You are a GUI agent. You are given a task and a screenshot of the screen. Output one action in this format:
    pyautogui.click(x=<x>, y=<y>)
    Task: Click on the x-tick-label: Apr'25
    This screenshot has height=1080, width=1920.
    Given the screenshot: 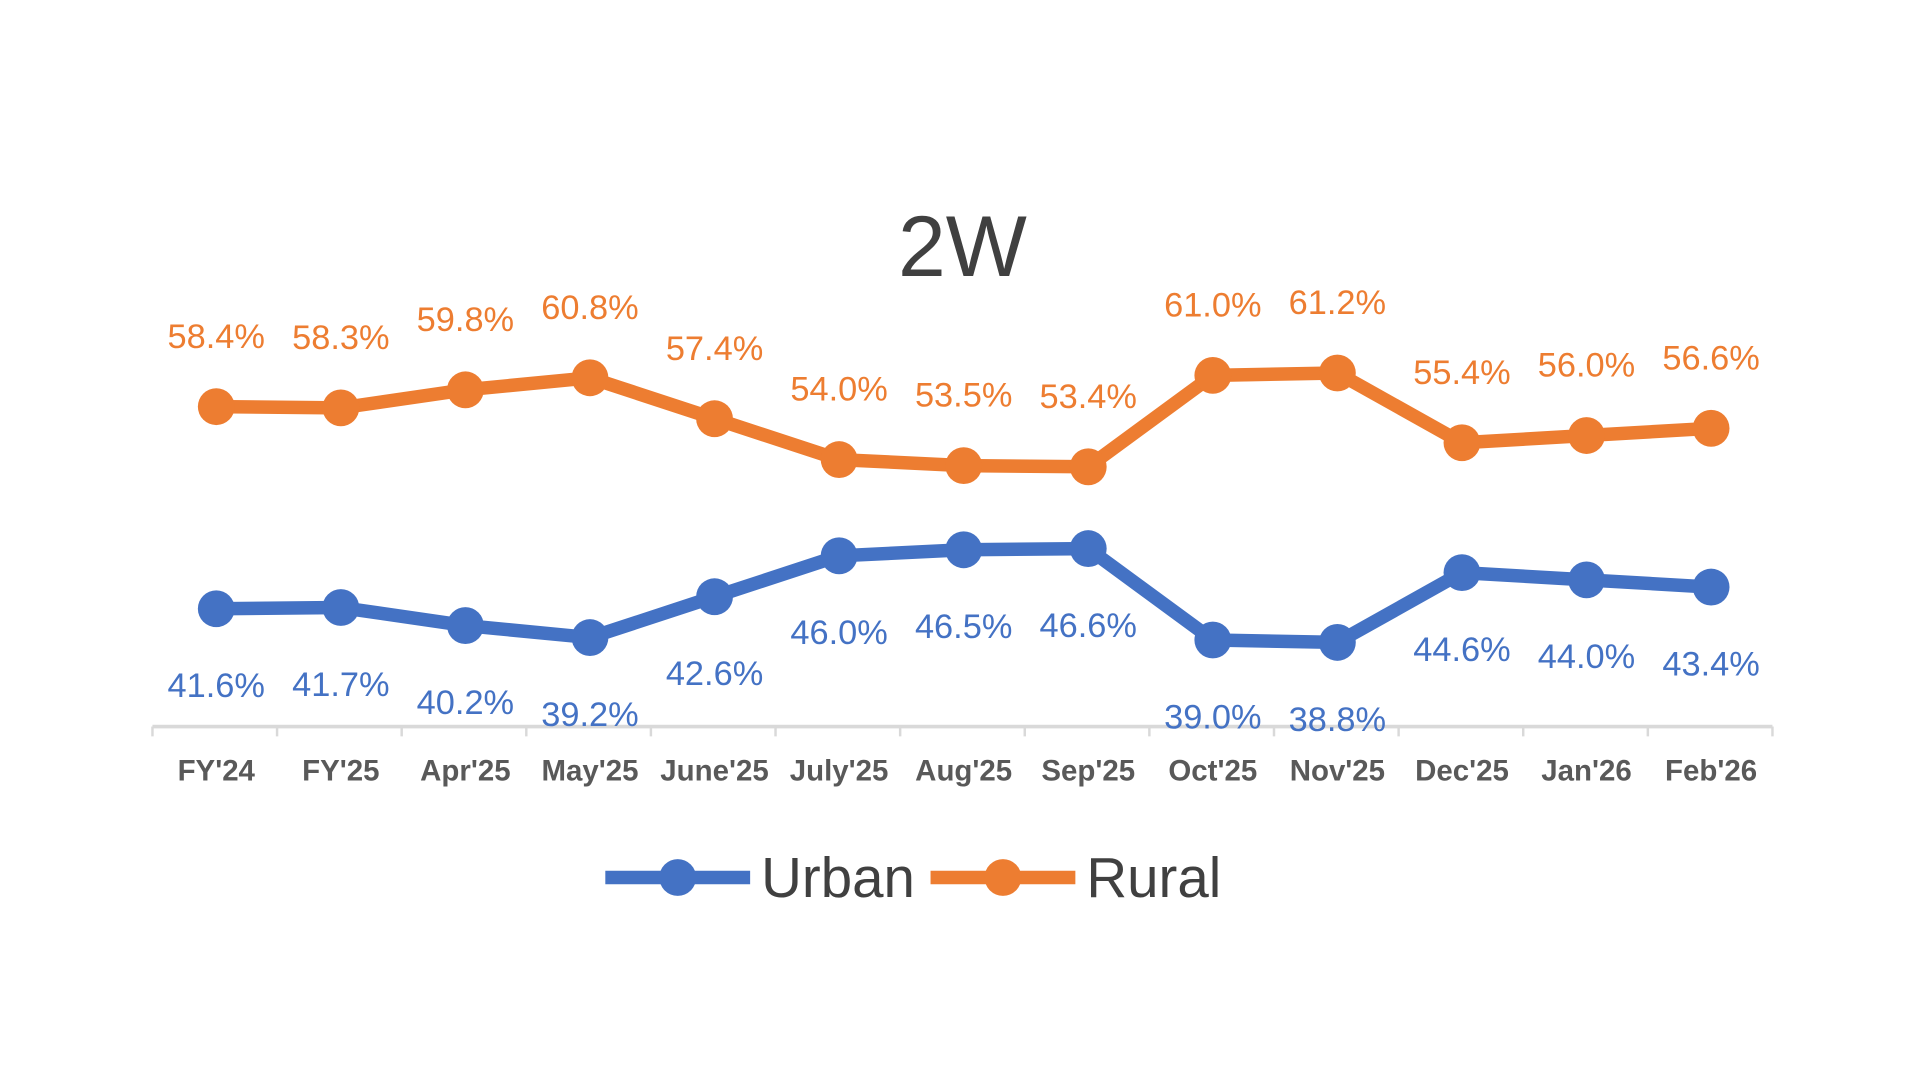 What is the action you would take?
    pyautogui.click(x=465, y=771)
    